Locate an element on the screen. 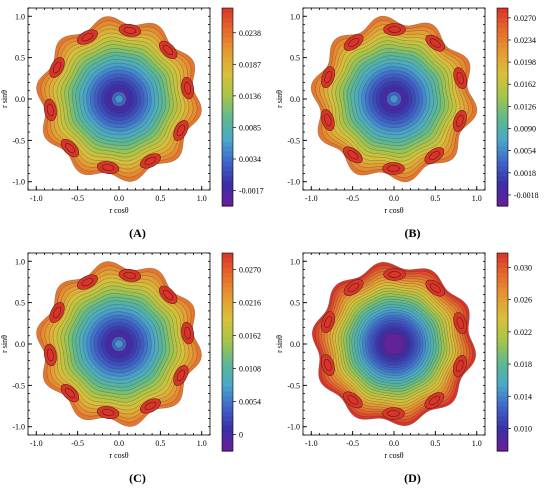 Image resolution: width=550 pixels, height=489 pixels. center-core is located at coordinates (394, 344).